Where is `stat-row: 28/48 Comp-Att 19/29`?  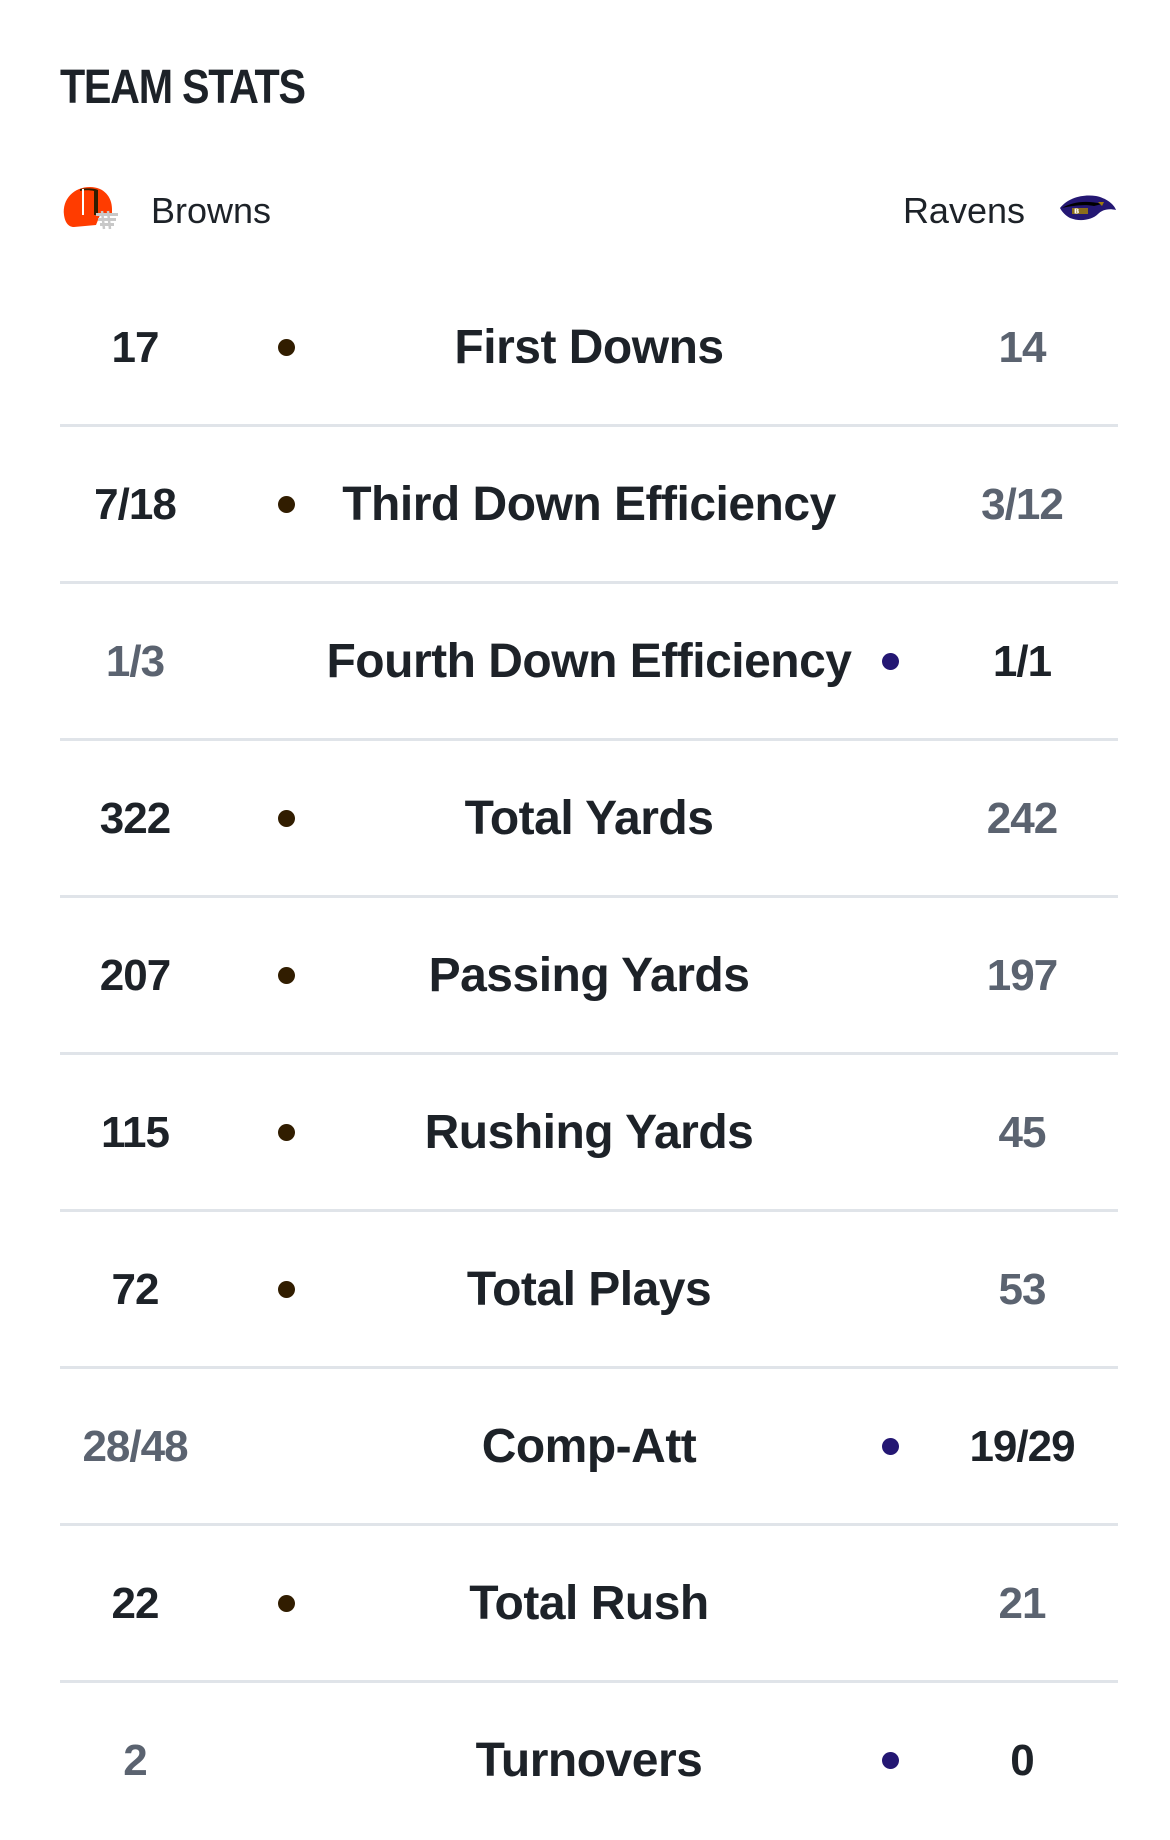 stat-row: 28/48 Comp-Att 19/29 is located at coordinates (589, 1447).